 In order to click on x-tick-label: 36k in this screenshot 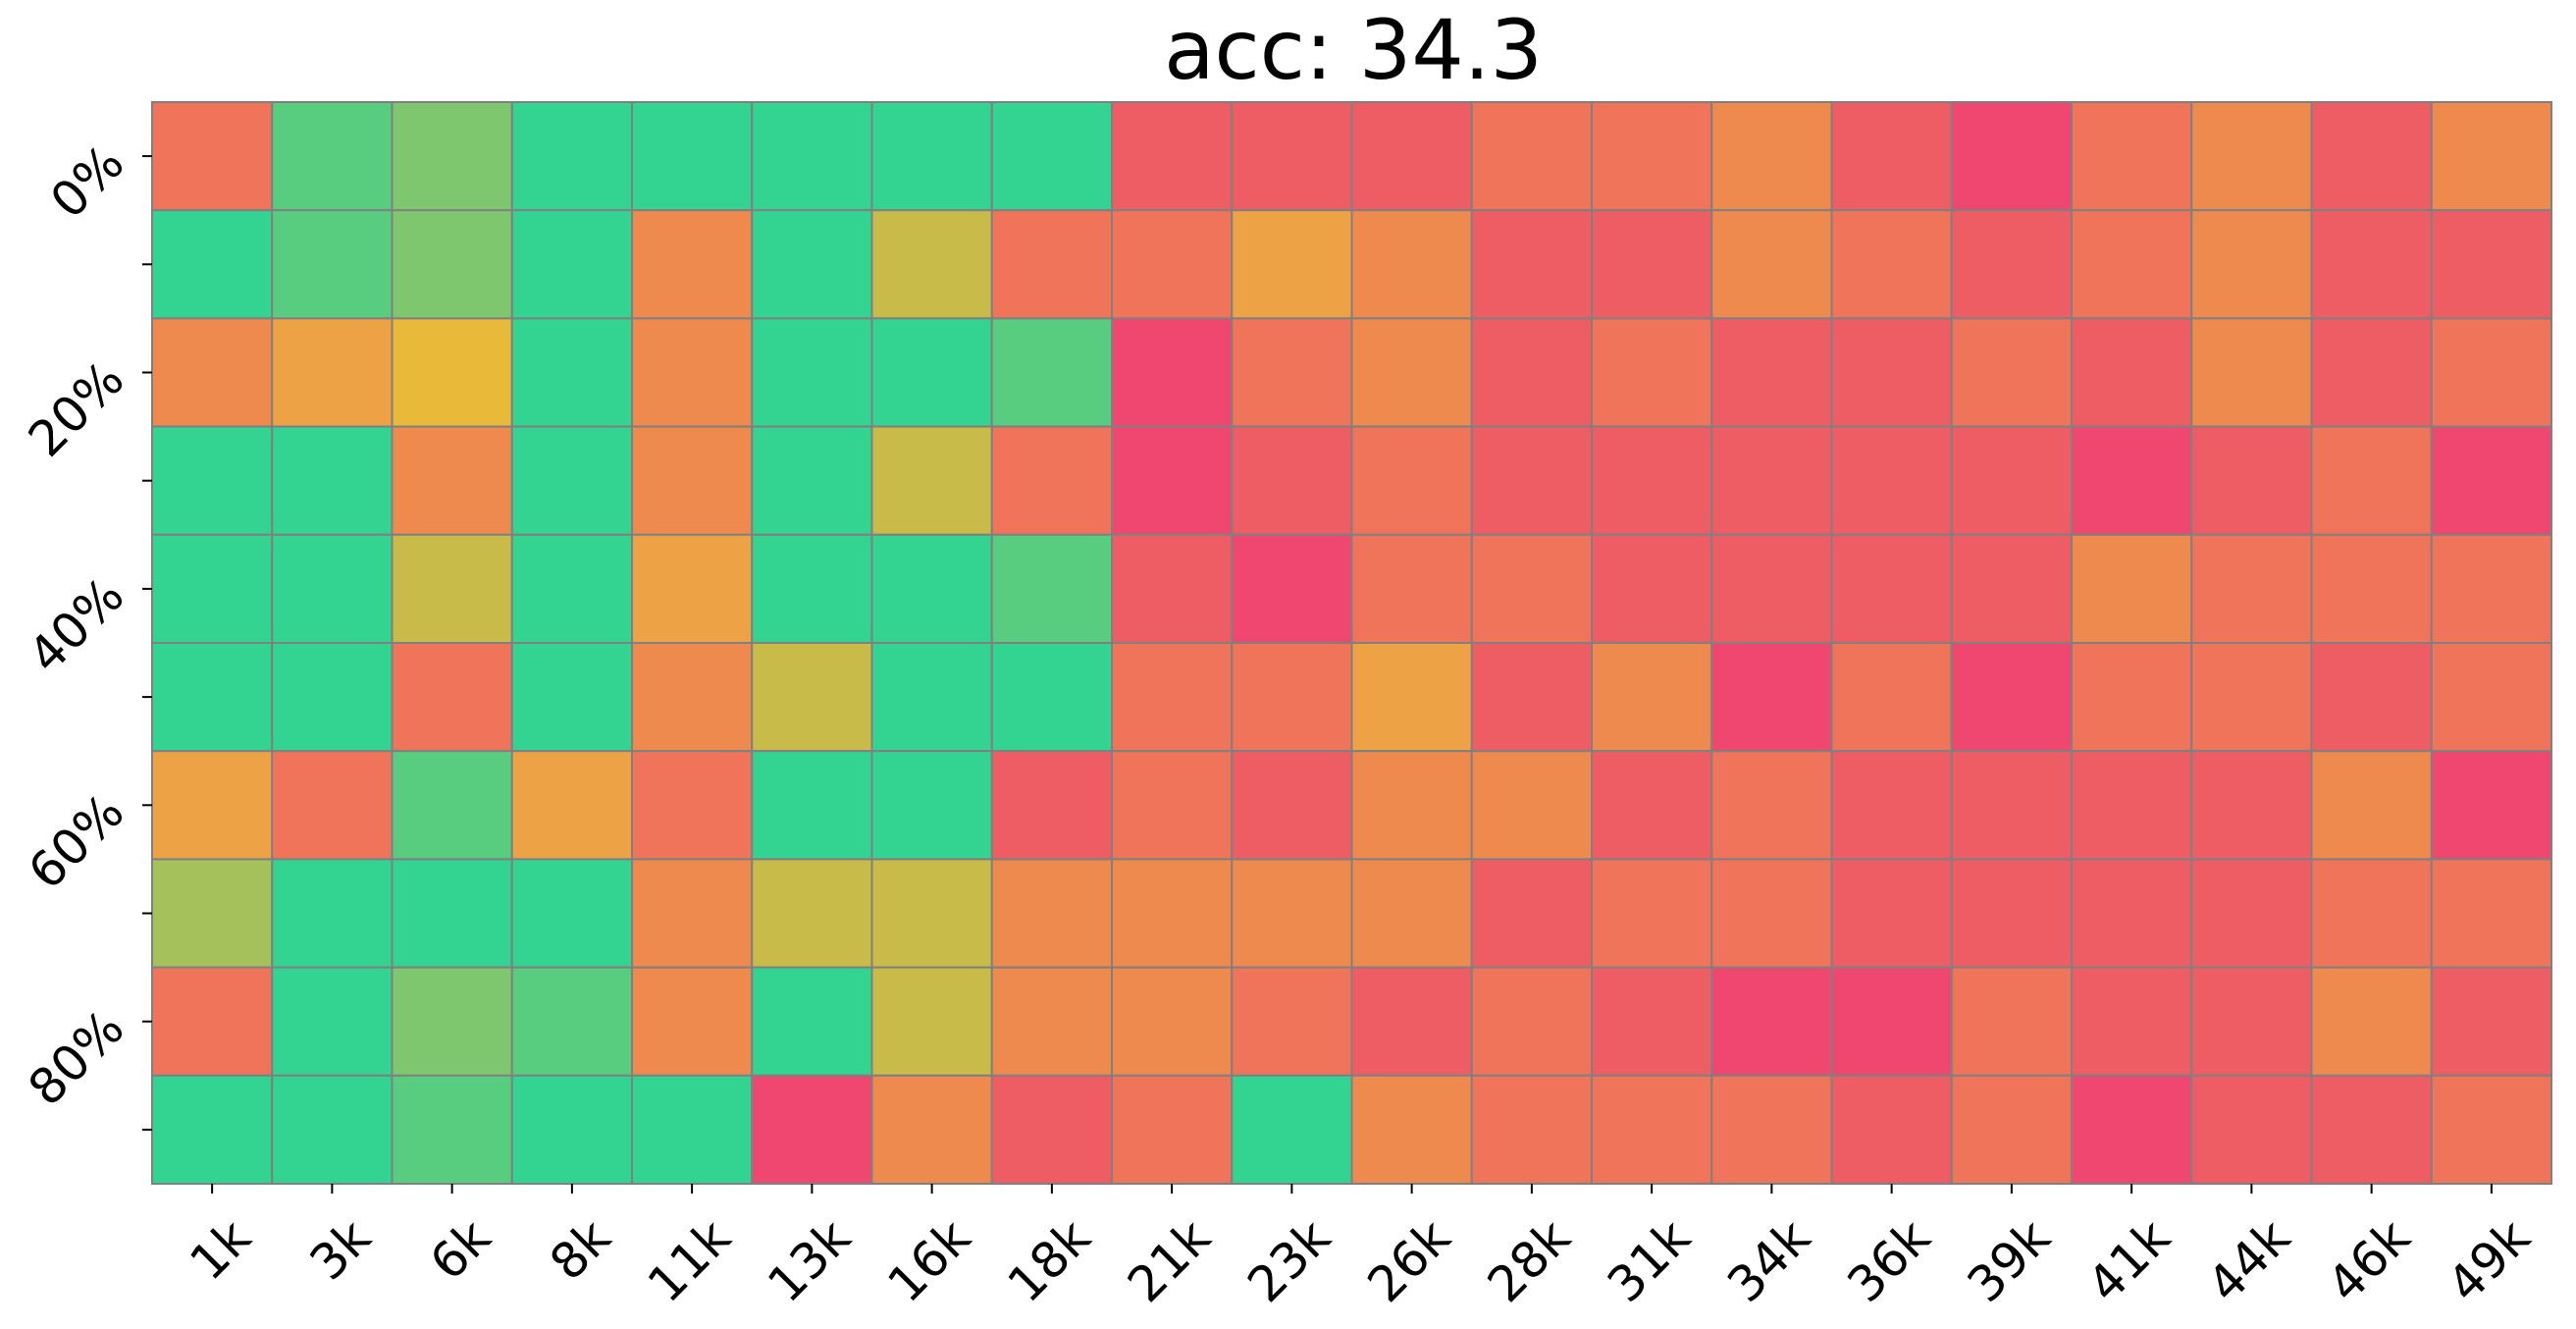, I will do `click(1889, 1260)`.